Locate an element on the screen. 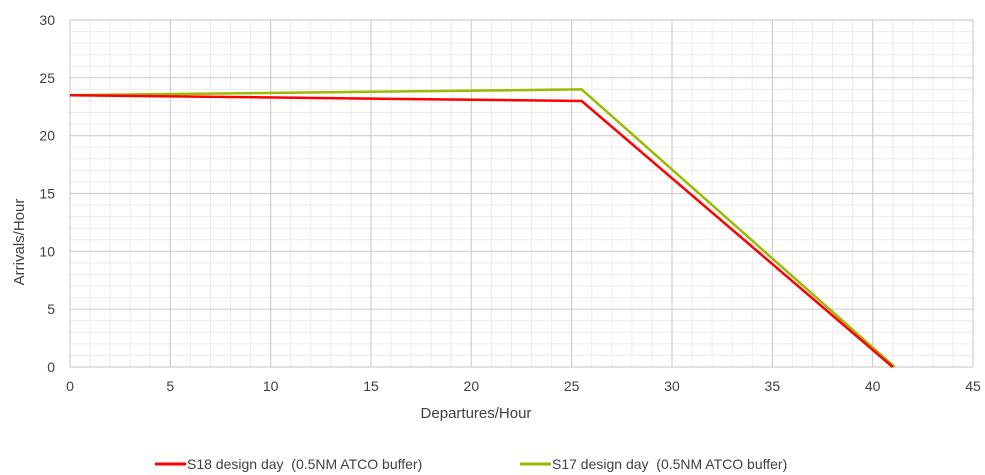  x-tick-label: 25 is located at coordinates (572, 386).